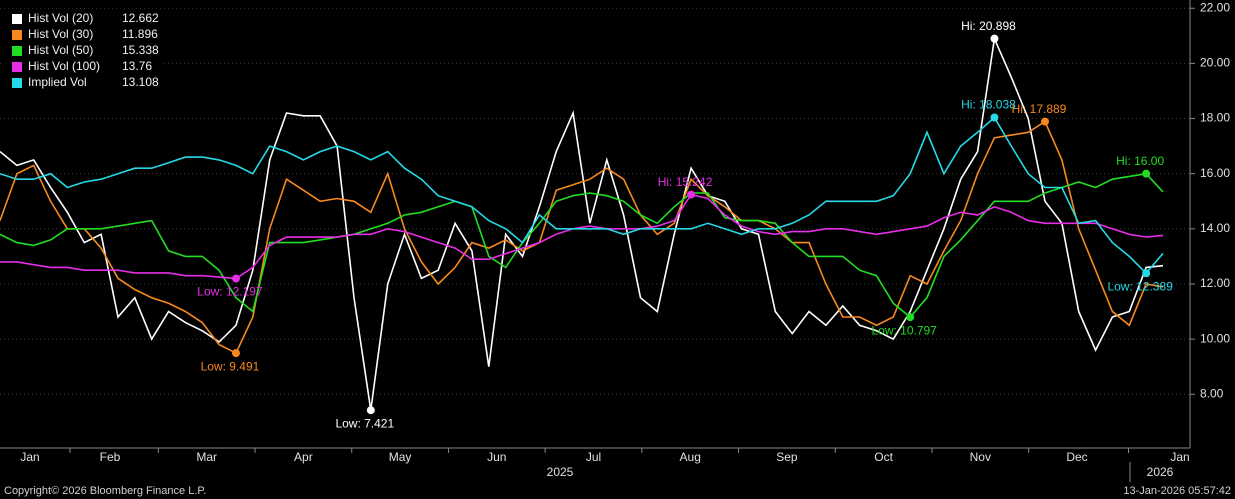  I want to click on hi-low-label: Hi: 17.889, so click(1039, 109).